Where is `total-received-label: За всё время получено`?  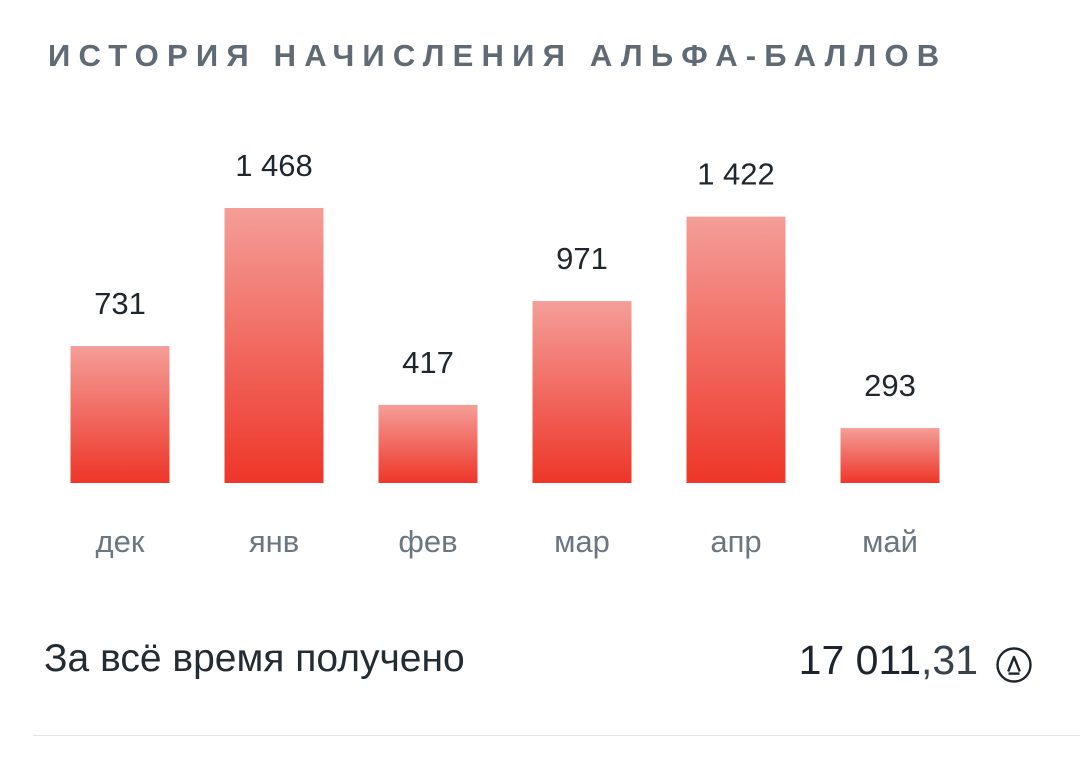 total-received-label: За всё время получено is located at coordinates (254, 658).